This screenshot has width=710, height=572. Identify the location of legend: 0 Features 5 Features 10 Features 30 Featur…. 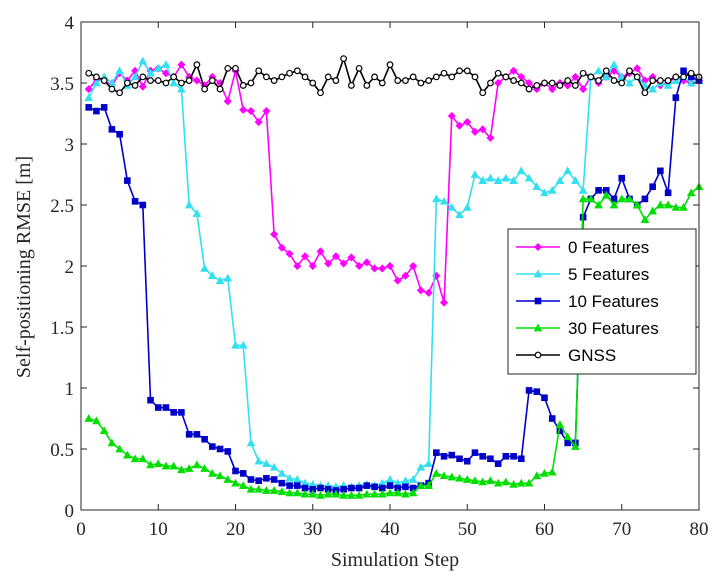
(602, 301).